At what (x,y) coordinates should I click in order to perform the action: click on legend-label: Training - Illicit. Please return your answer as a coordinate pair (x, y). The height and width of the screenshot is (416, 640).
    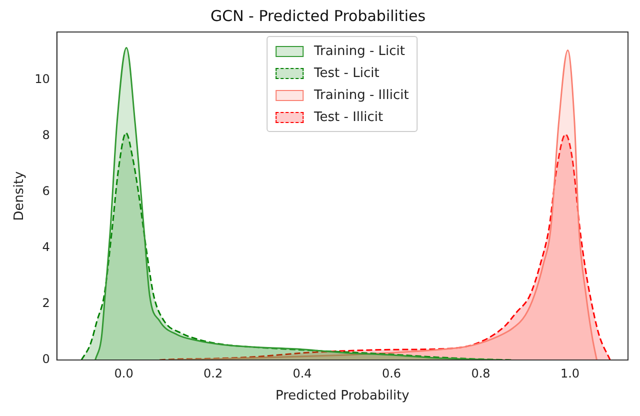
    Looking at the image, I should click on (361, 95).